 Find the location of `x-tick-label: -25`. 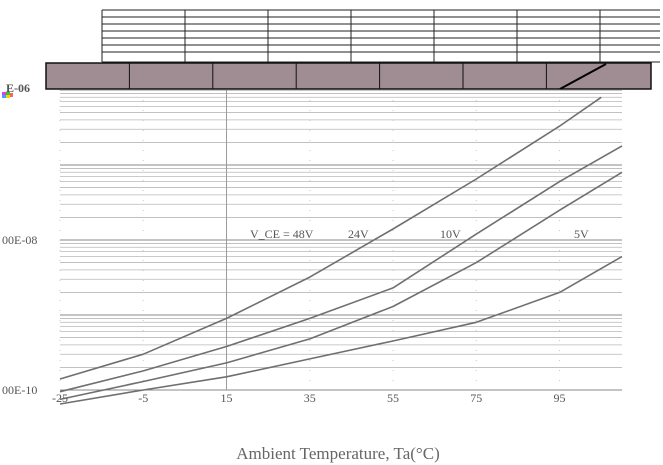

x-tick-label: -25 is located at coordinates (60, 398).